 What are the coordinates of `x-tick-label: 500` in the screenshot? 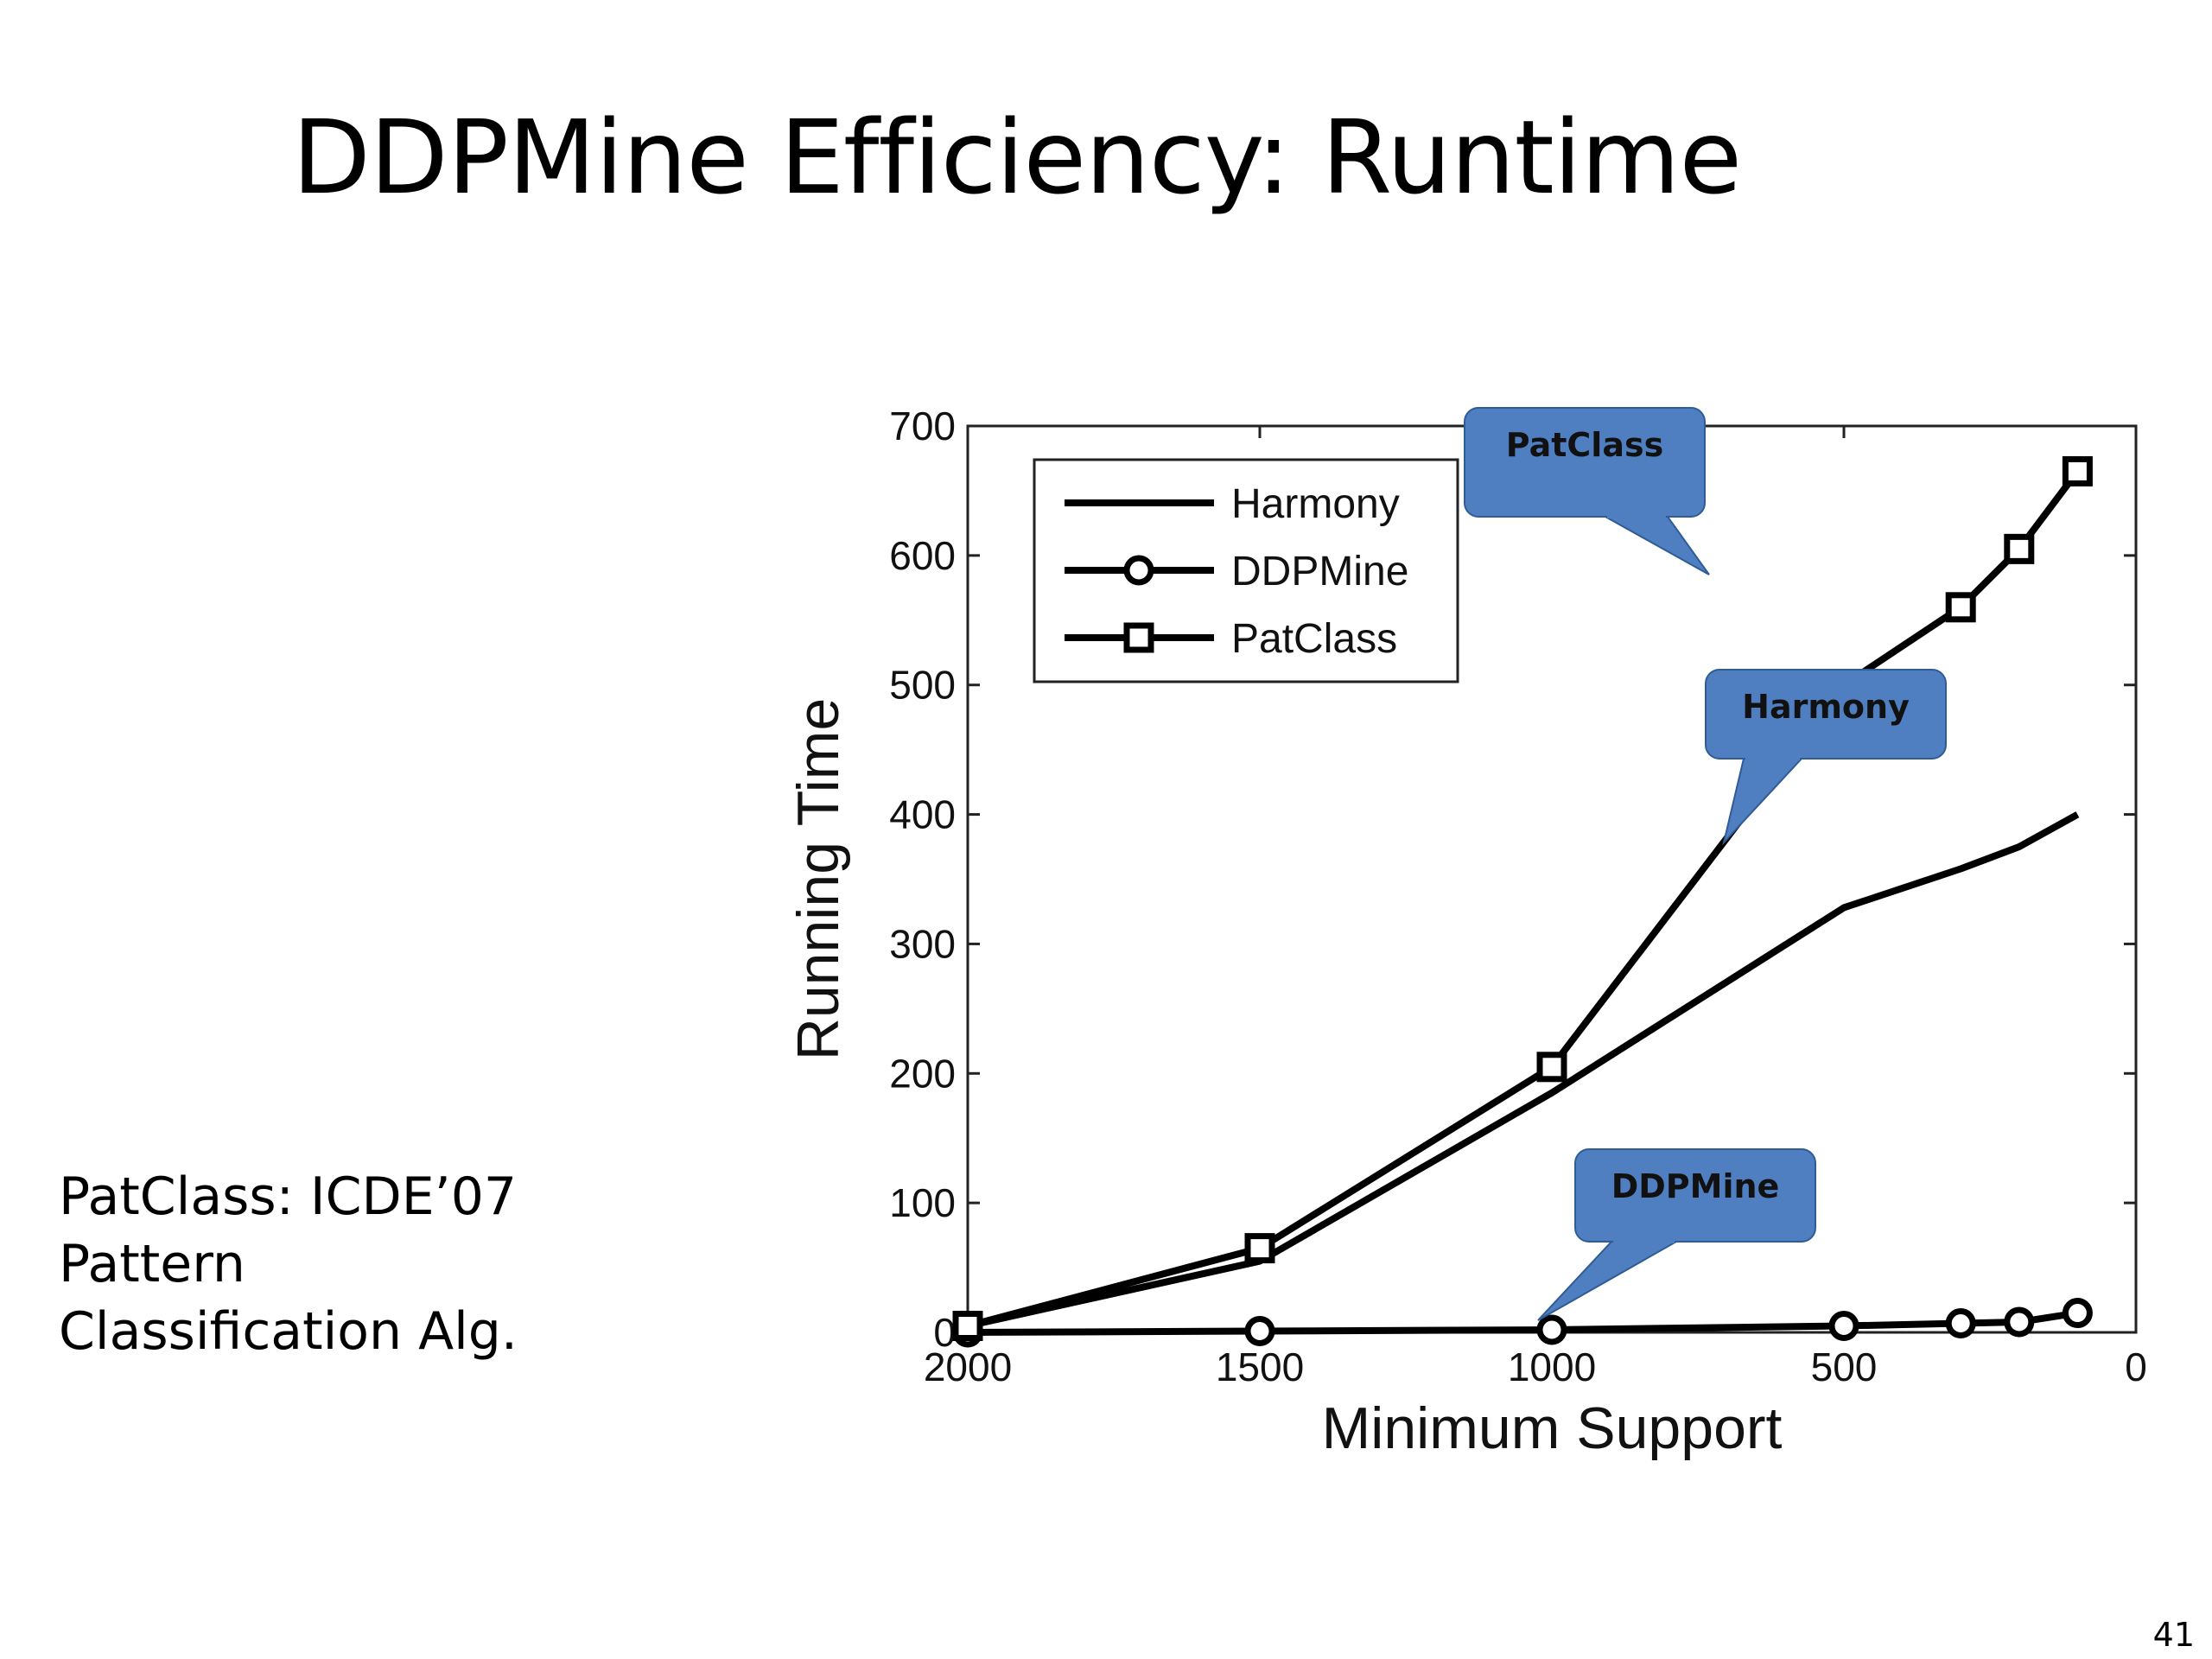 It's located at (1844, 1366).